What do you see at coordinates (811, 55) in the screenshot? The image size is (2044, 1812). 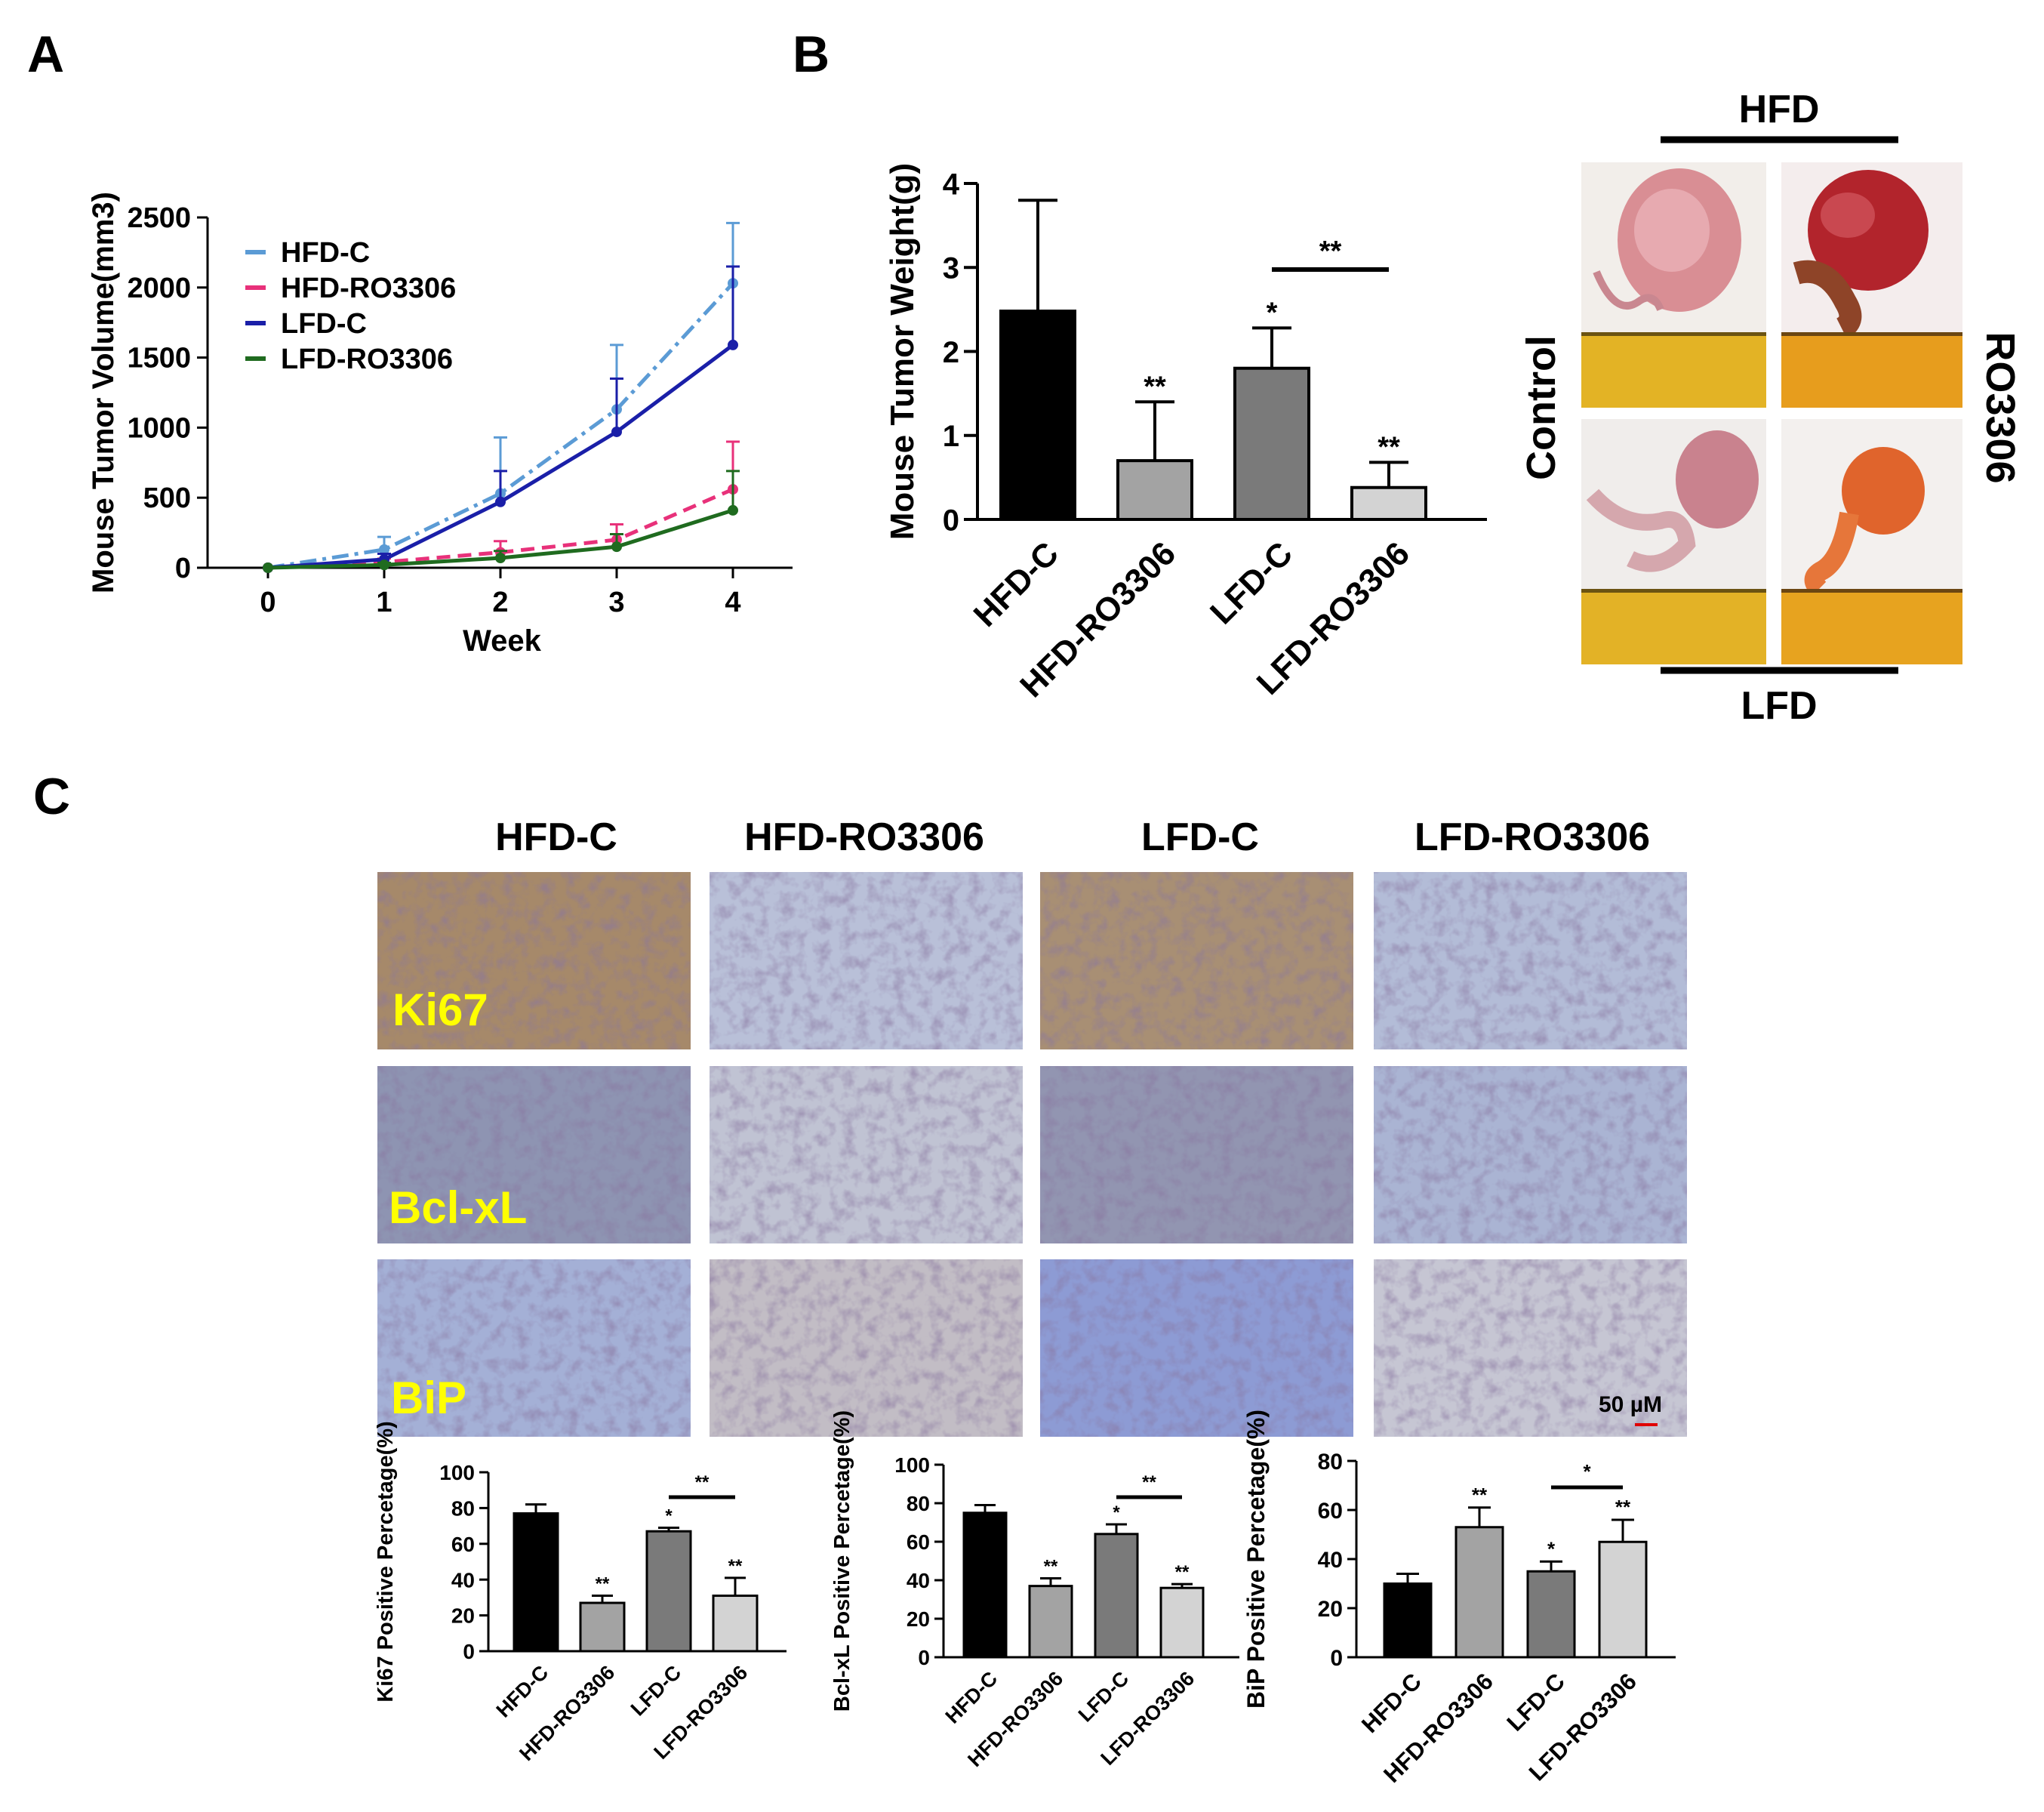 I see `panel-letter-b: B` at bounding box center [811, 55].